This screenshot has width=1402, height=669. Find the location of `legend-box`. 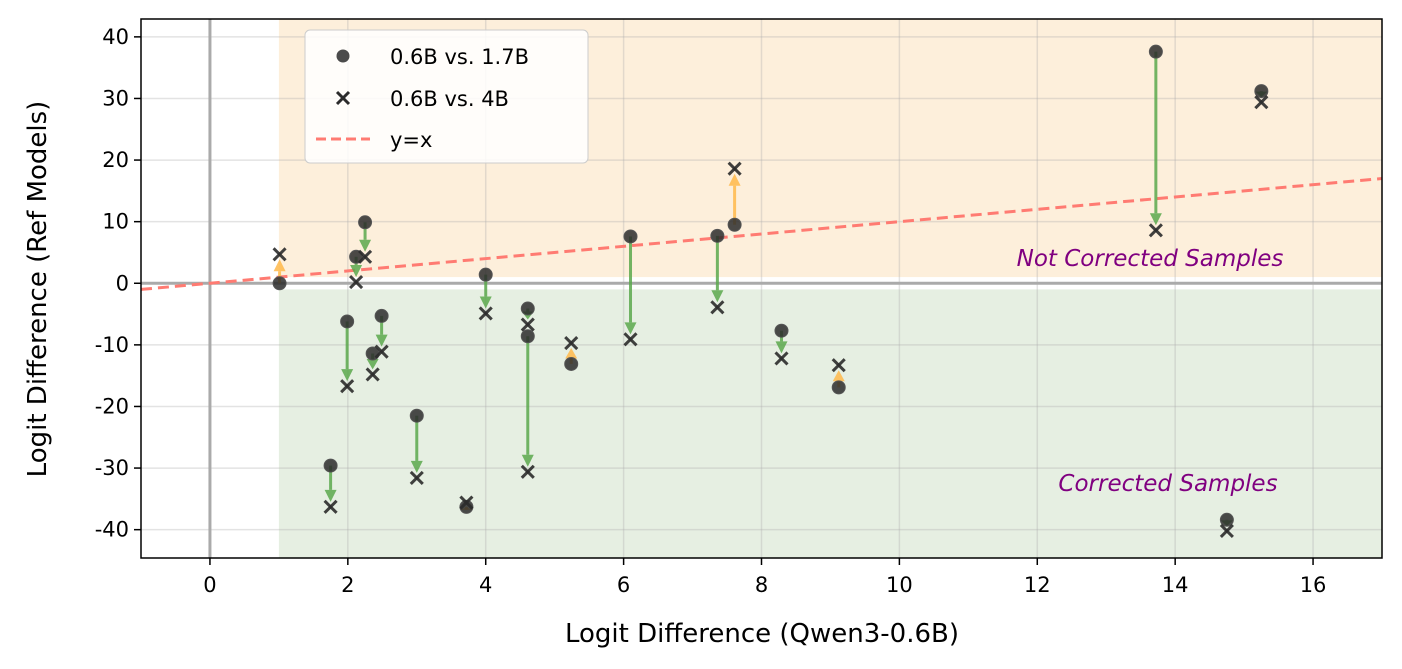

legend-box is located at coordinates (446, 96).